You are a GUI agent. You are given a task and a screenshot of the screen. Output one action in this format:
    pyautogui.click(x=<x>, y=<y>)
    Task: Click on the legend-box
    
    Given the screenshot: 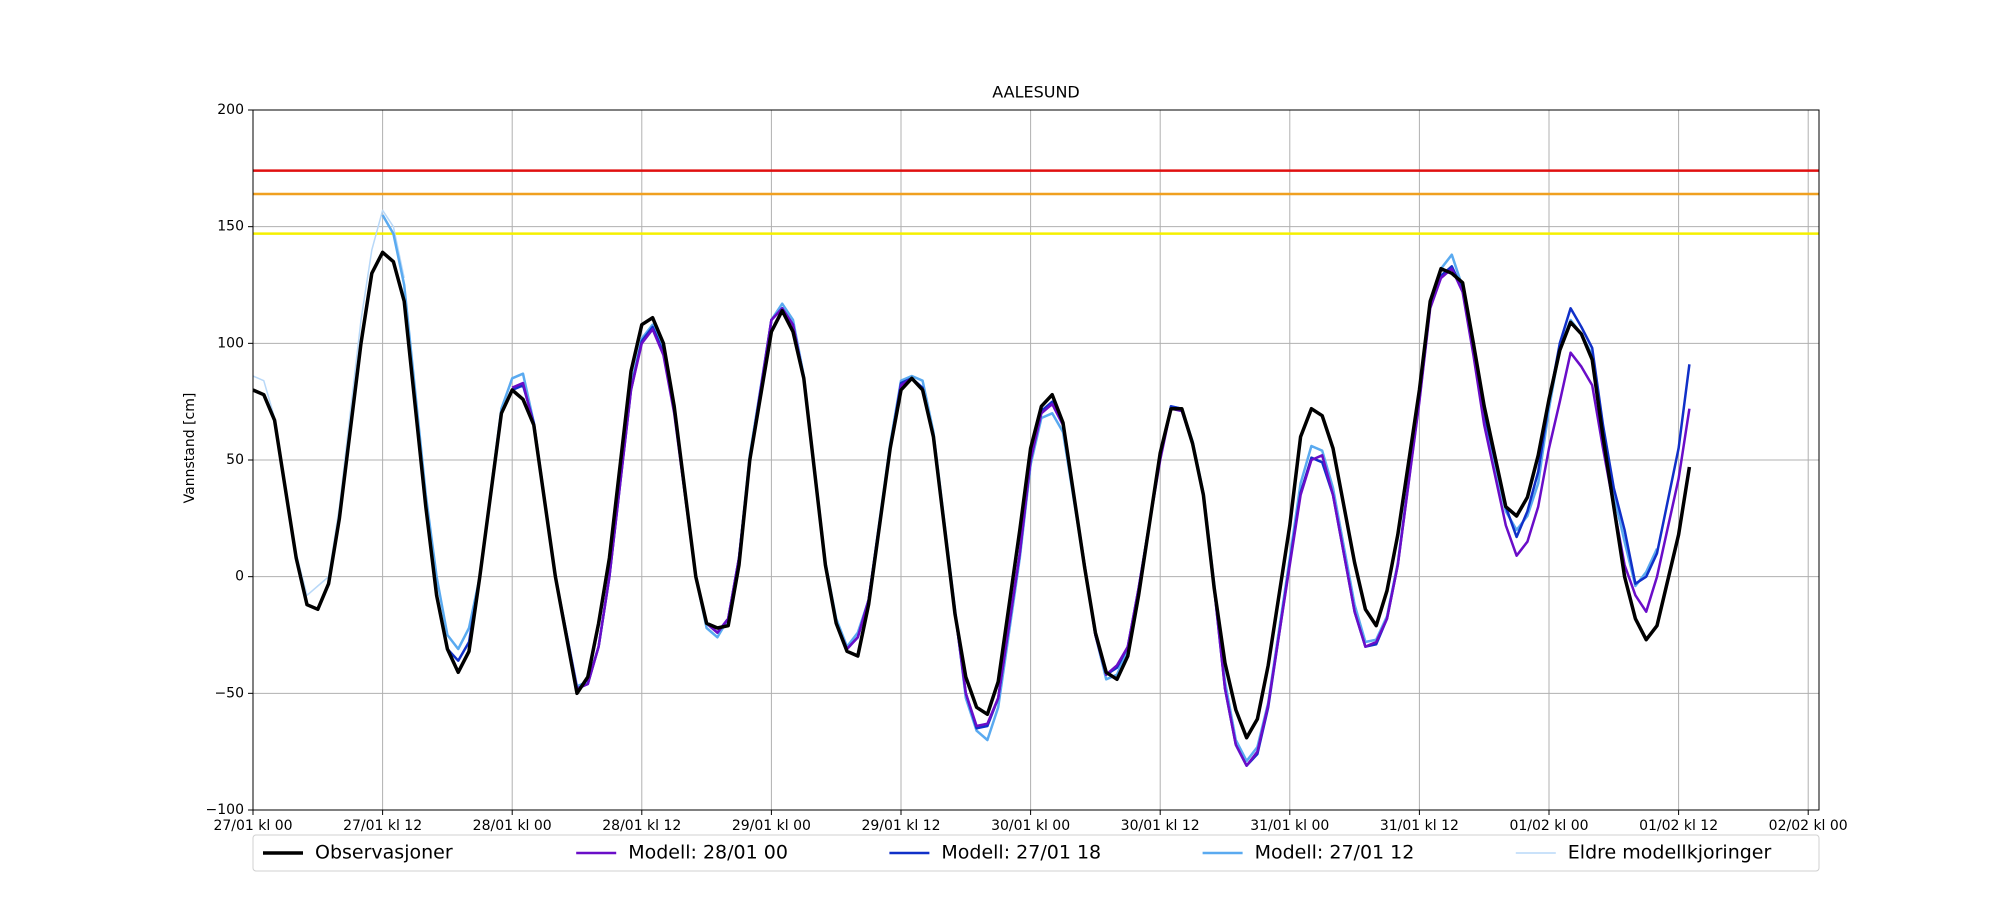 What is the action you would take?
    pyautogui.click(x=1036, y=853)
    